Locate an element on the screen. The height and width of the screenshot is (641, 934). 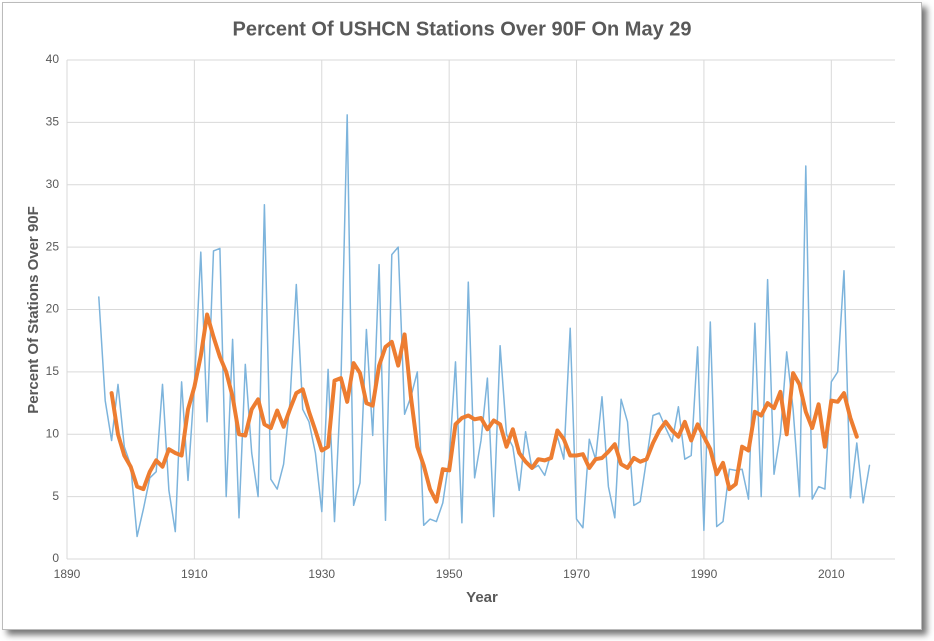
y-tick-label: 35 is located at coordinates (53, 122).